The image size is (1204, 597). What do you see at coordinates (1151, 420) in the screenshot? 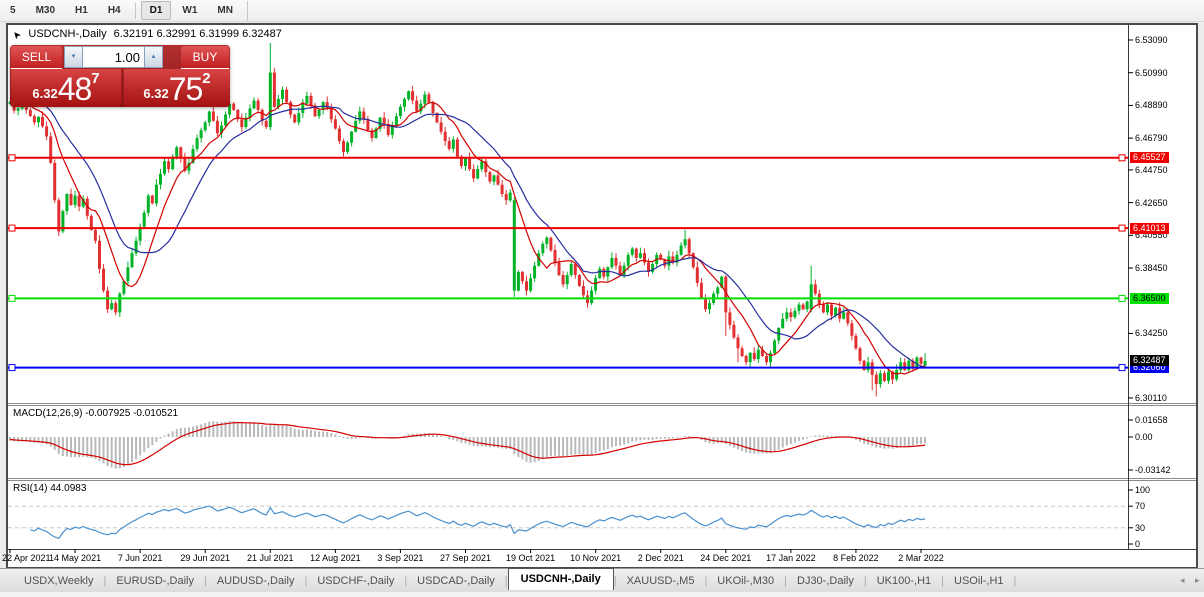
I see `macd-axis-label: 0.01658` at bounding box center [1151, 420].